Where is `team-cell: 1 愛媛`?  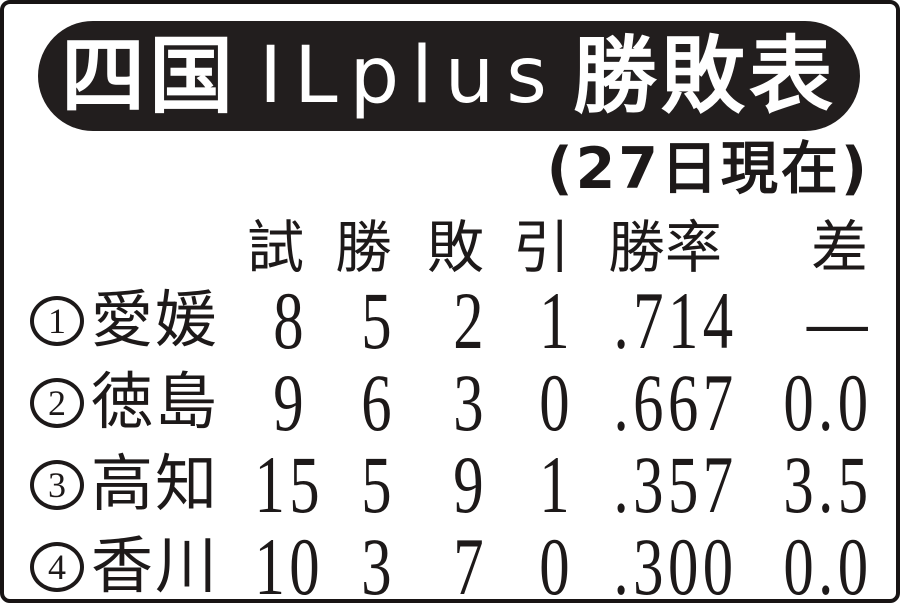
team-cell: 1 愛媛 is located at coordinates (130, 321).